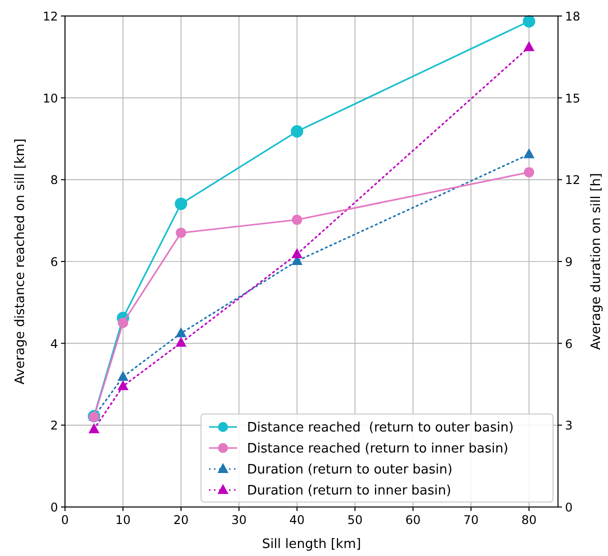 This screenshot has width=608, height=556. I want to click on legend-label: Distance reached (return to outer basin), so click(380, 428).